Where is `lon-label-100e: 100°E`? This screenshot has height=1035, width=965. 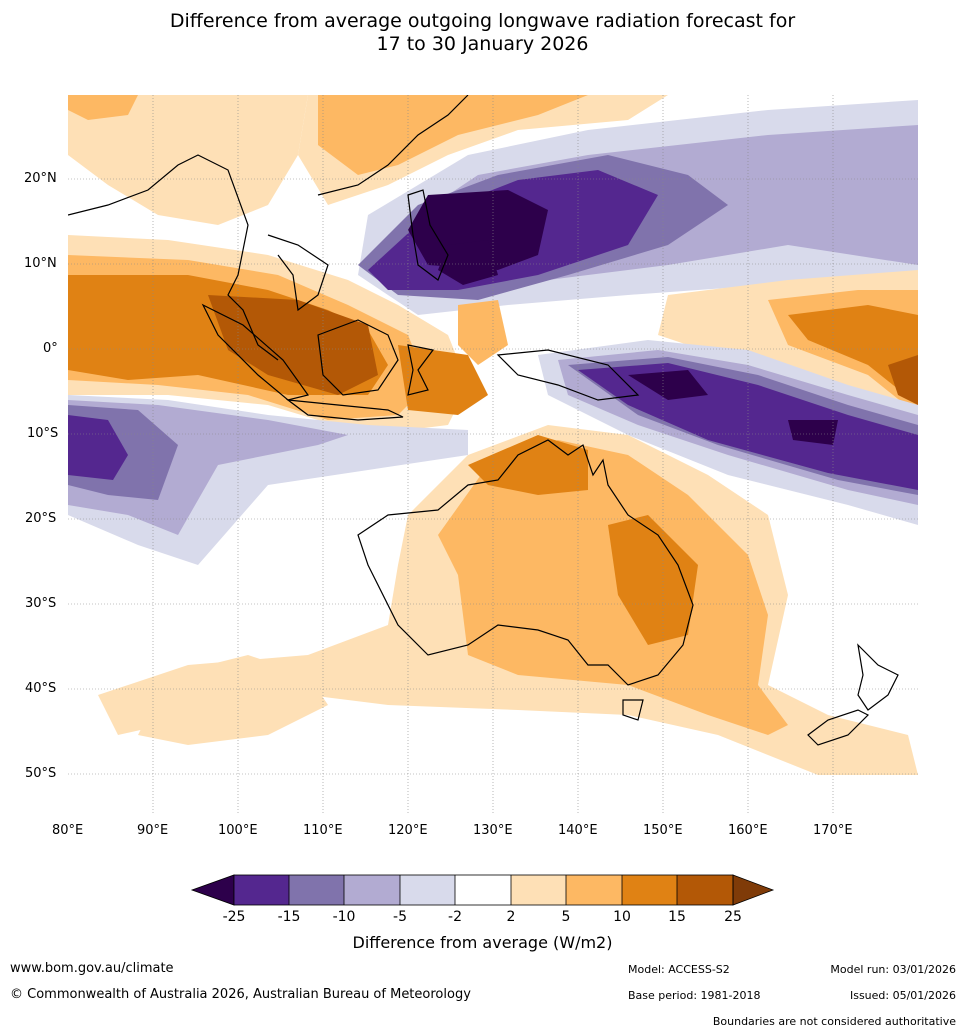
lon-label-100e: 100°E is located at coordinates (238, 830).